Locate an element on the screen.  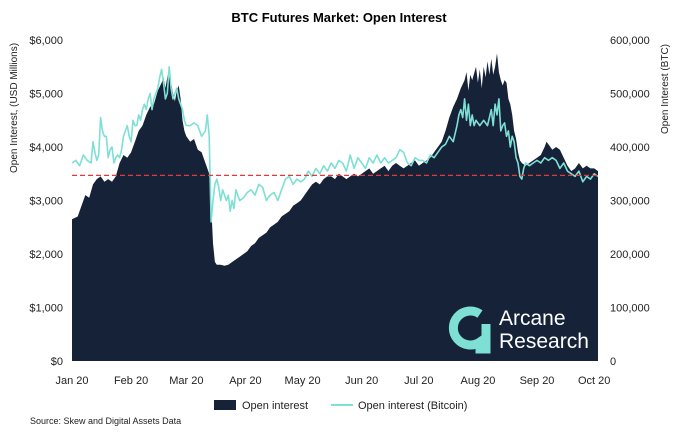
right-tick-label: 600,000 is located at coordinates (630, 41).